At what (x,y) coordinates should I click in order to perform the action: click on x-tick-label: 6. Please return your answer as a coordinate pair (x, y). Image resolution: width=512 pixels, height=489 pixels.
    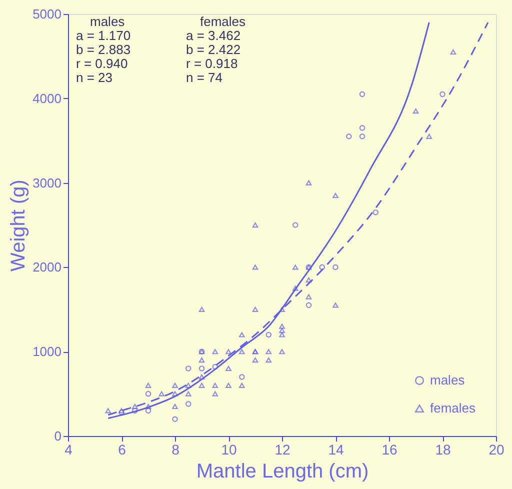
    Looking at the image, I should click on (122, 450).